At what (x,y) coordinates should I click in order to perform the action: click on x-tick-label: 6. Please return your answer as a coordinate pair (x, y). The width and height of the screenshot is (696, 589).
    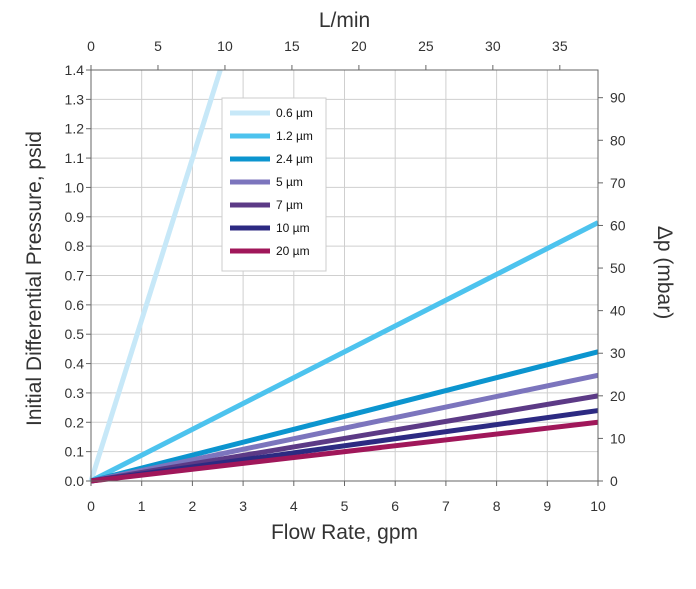
    Looking at the image, I should click on (395, 506).